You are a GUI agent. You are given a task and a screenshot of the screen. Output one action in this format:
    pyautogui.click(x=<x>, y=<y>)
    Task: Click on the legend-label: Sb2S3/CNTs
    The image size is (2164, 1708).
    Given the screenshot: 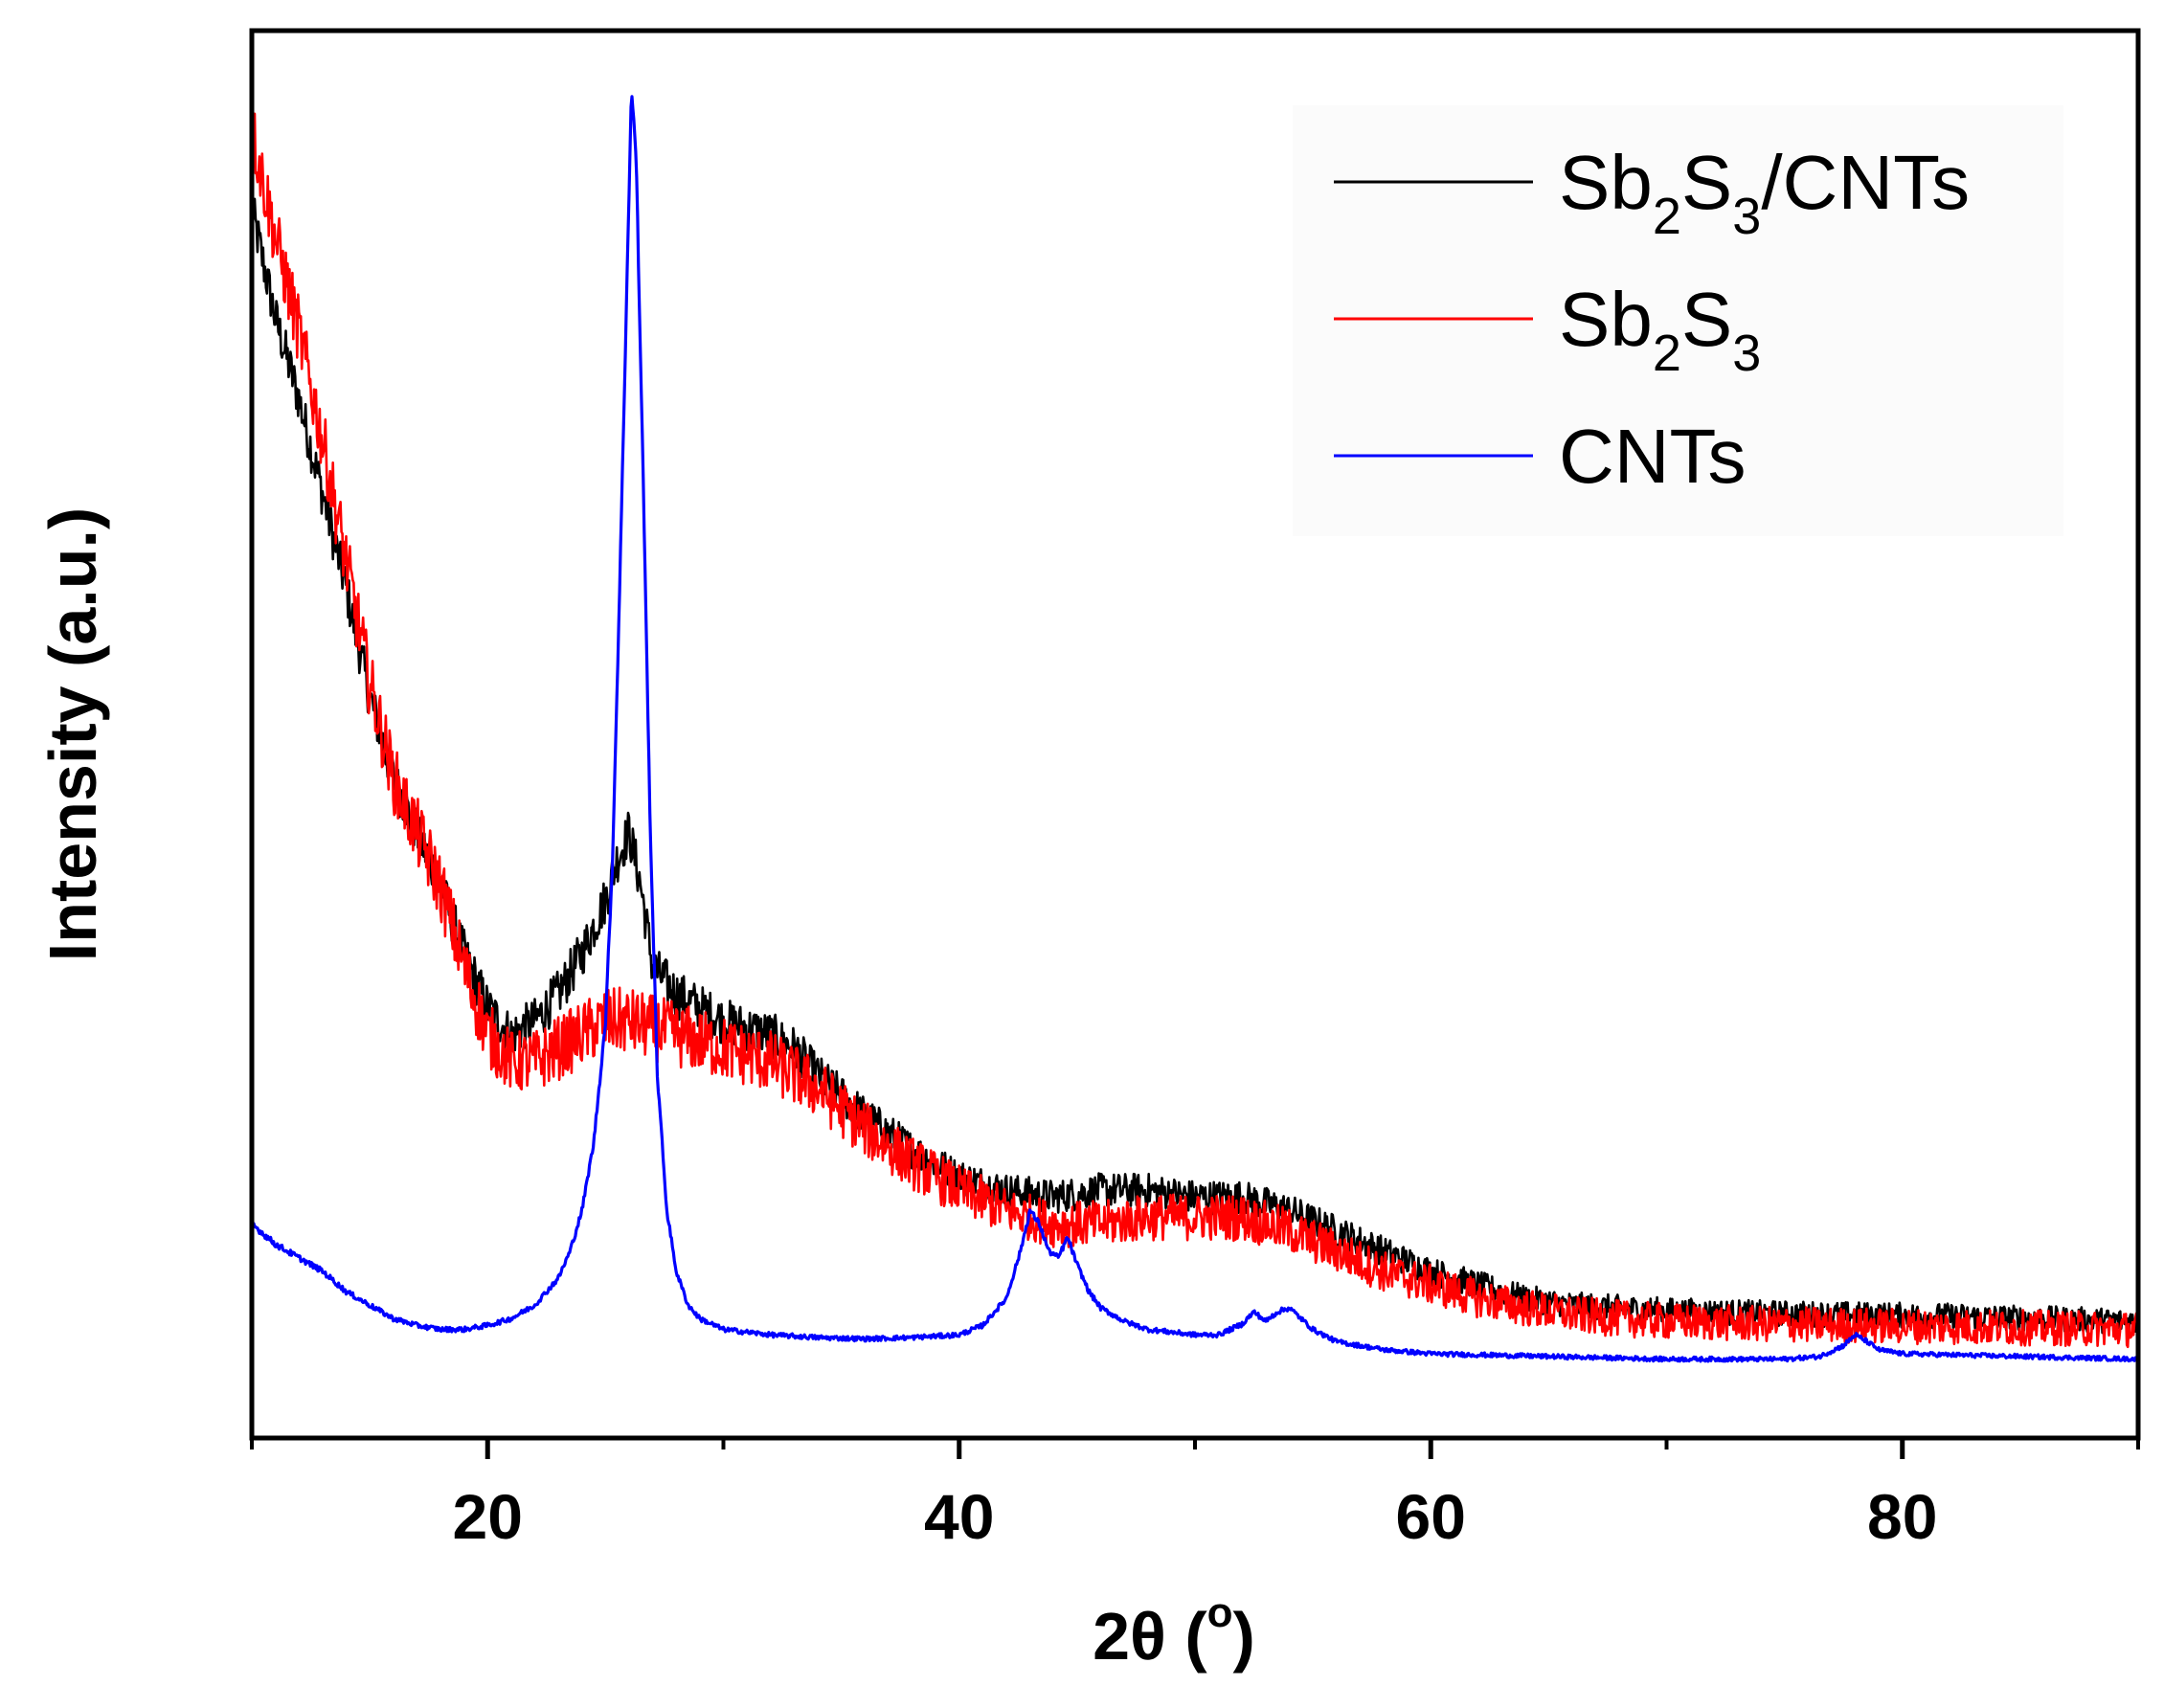 What is the action you would take?
    pyautogui.click(x=1764, y=193)
    